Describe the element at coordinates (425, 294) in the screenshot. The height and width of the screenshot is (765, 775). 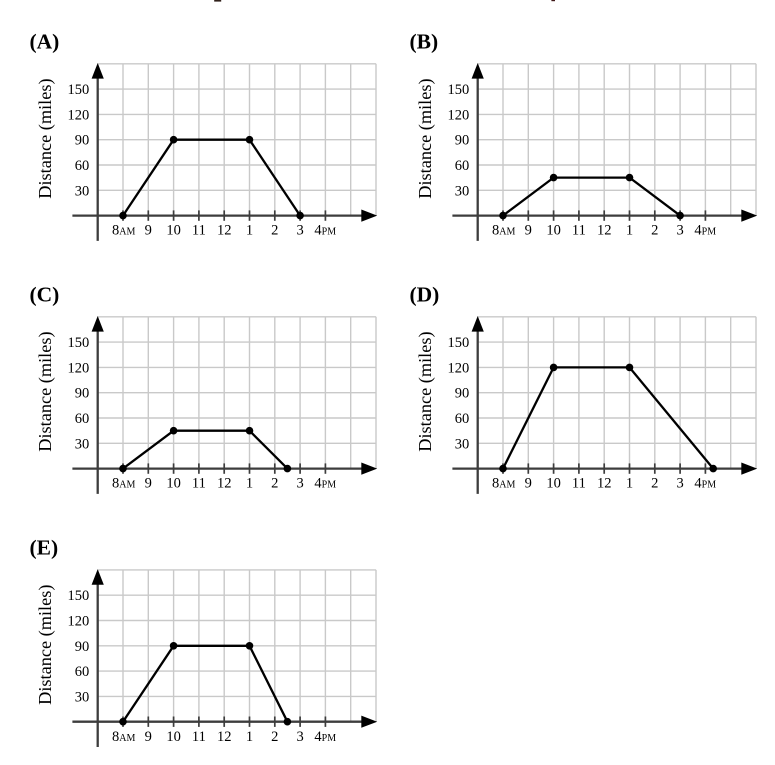
I see `svg-text: (D)` at that location.